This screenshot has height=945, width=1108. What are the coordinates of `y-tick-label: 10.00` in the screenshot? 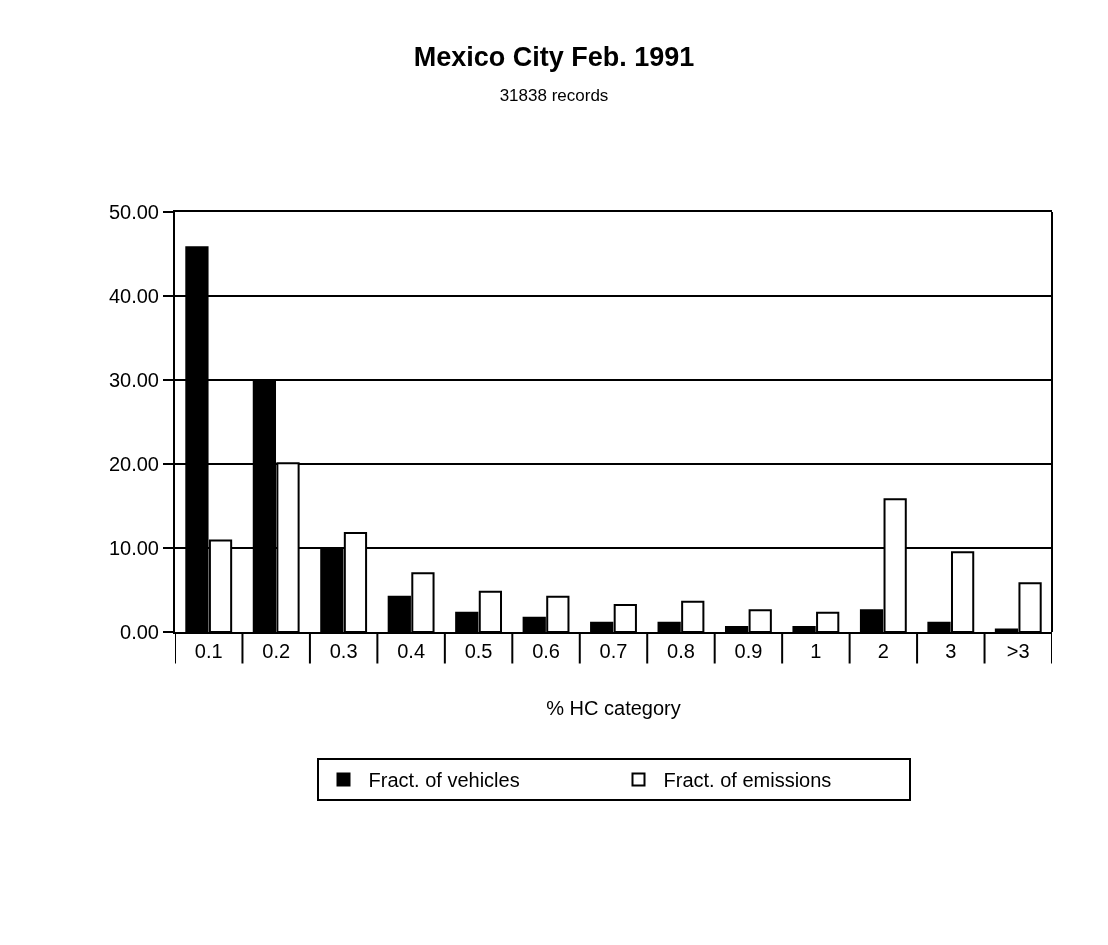 It's located at (133, 548).